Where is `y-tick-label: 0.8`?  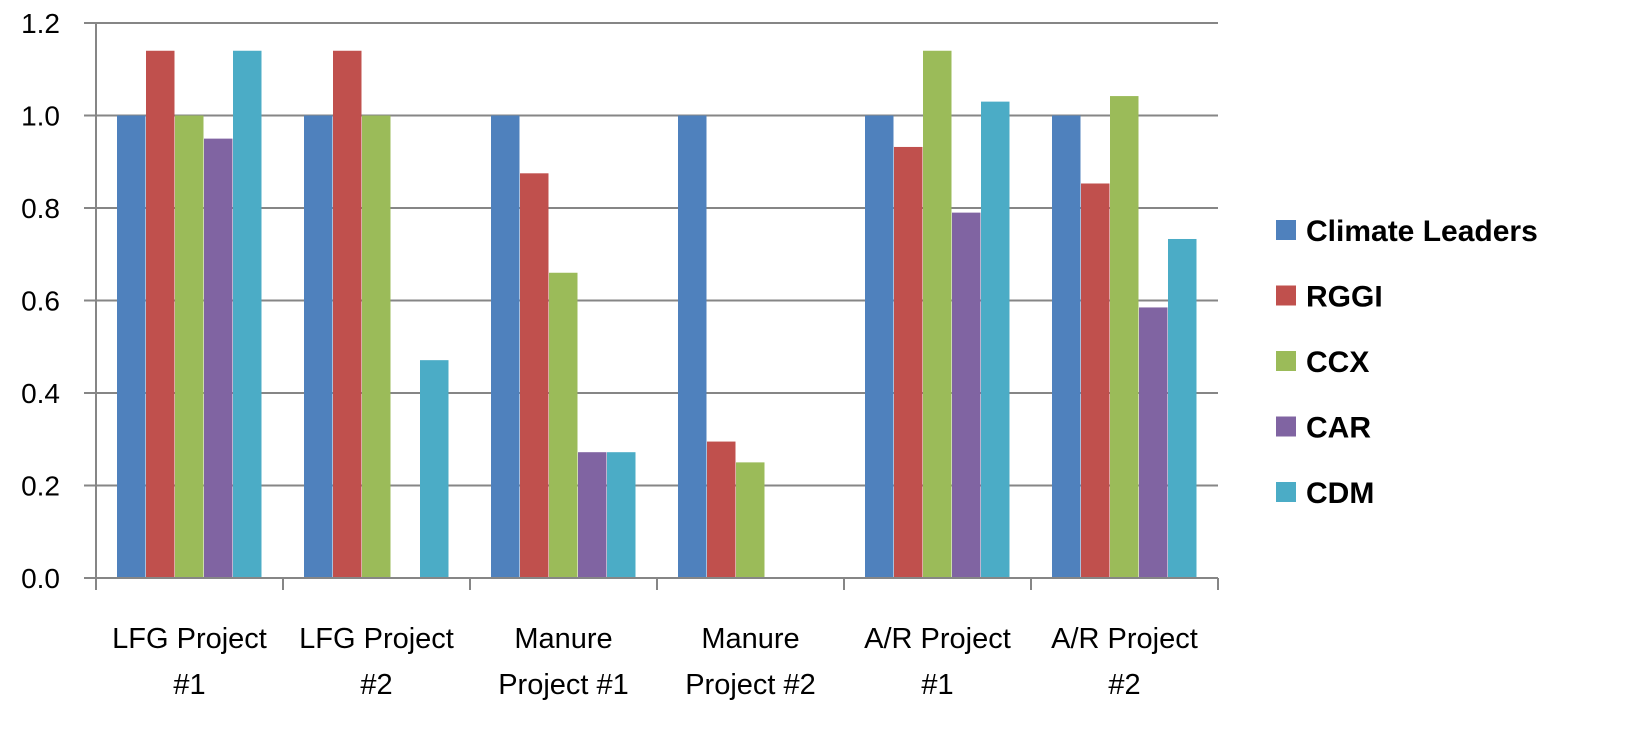 y-tick-label: 0.8 is located at coordinates (40, 208).